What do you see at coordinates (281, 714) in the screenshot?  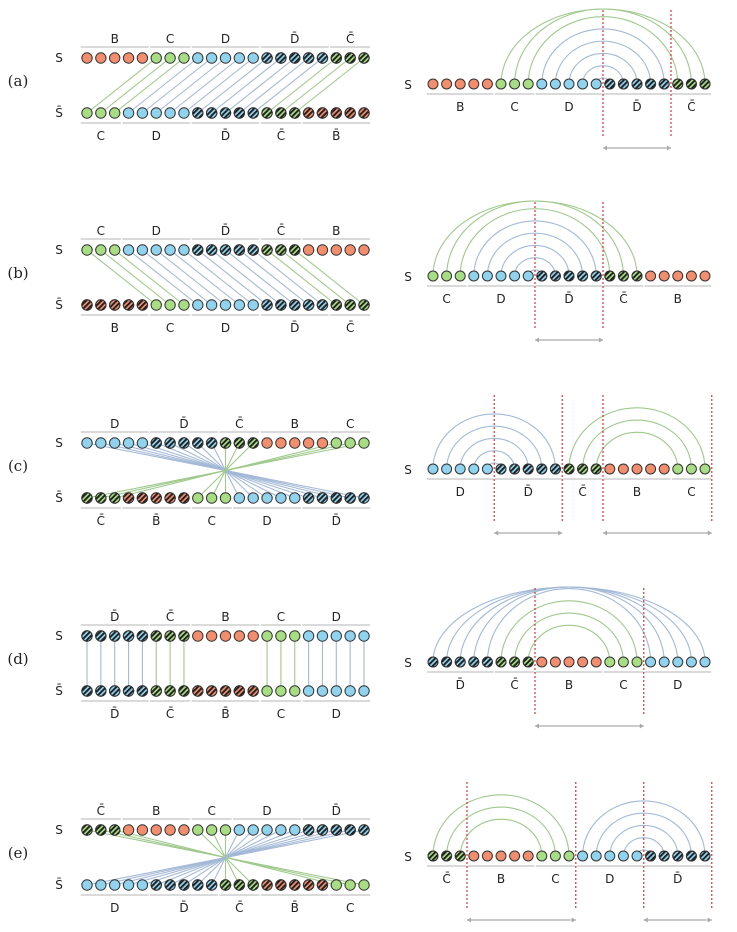 I see `segment-label: C` at bounding box center [281, 714].